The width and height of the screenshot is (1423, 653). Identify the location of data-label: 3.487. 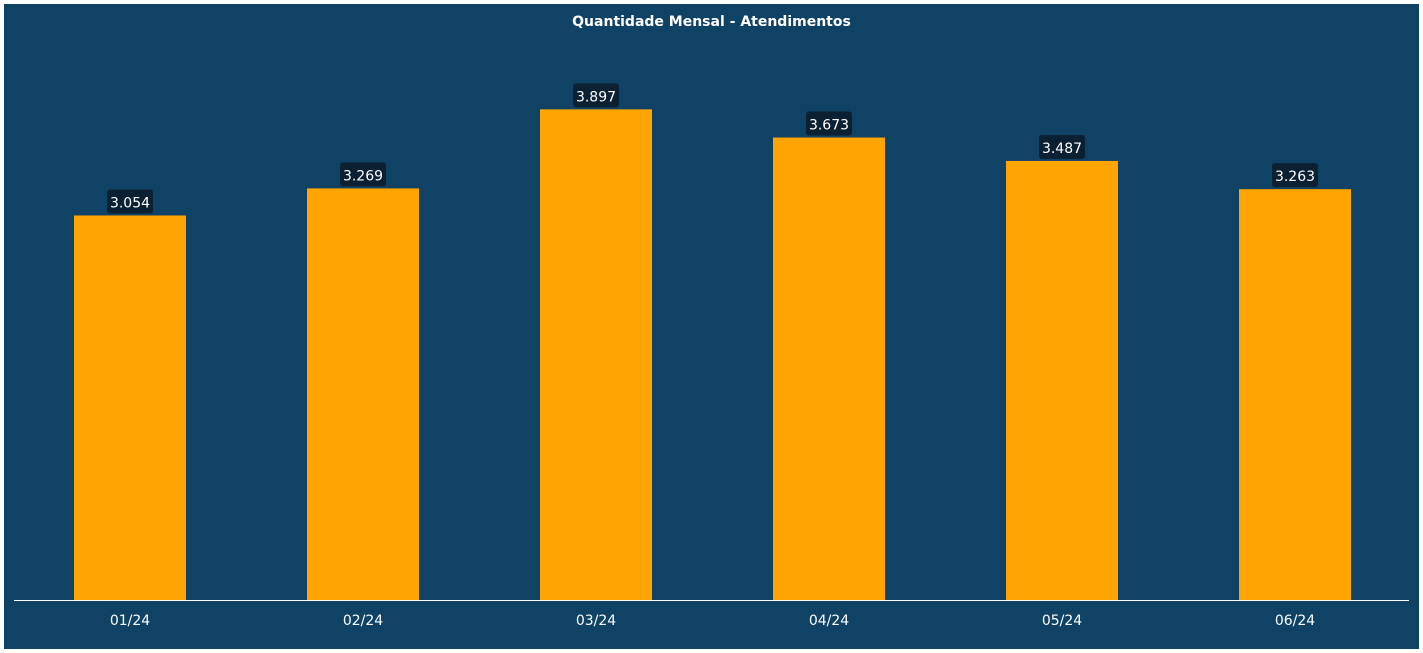
(1062, 149).